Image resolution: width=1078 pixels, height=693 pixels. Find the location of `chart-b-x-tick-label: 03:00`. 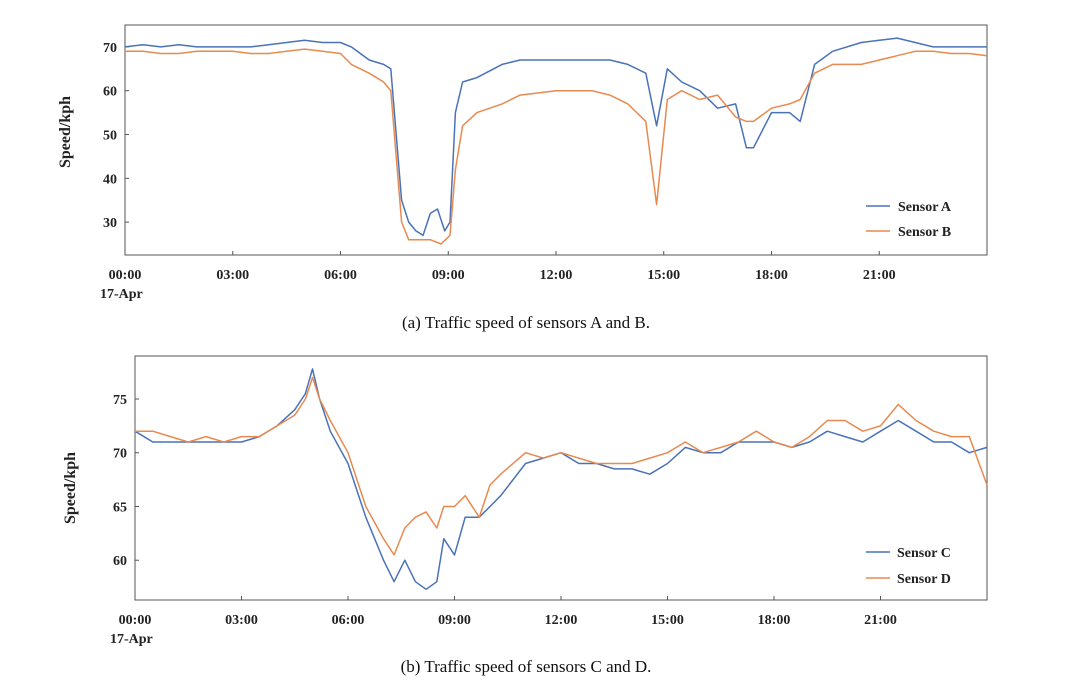

chart-b-x-tick-label: 03:00 is located at coordinates (241, 620).